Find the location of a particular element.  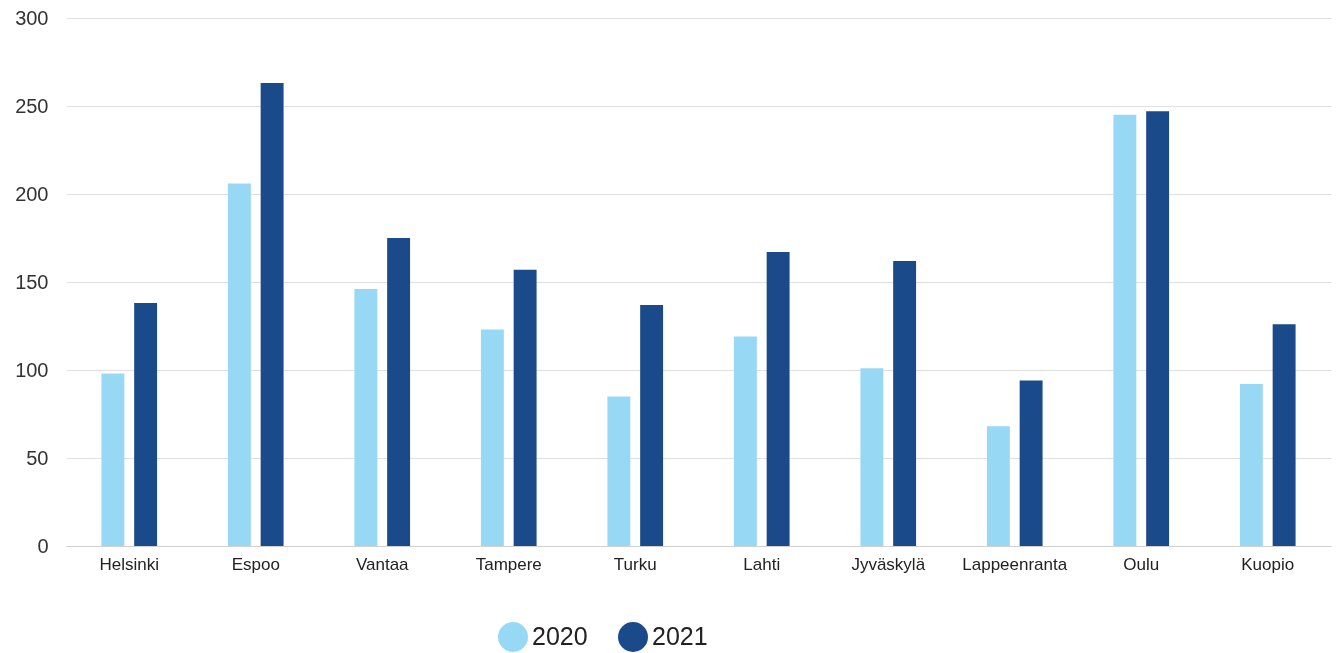

y-tick-label: 150 is located at coordinates (32, 281).